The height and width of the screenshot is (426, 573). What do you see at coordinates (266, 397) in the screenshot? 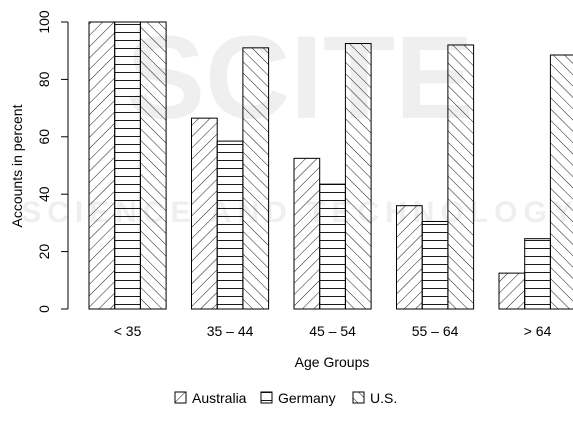
I see `legend-swatch-germany` at bounding box center [266, 397].